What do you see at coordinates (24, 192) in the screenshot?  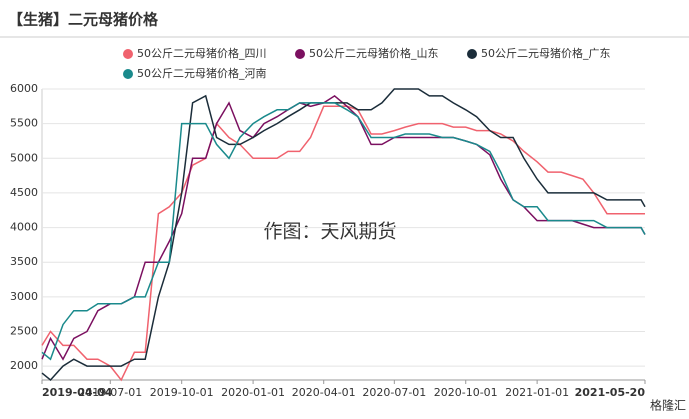 I see `y-tick-label: 4500` at bounding box center [24, 192].